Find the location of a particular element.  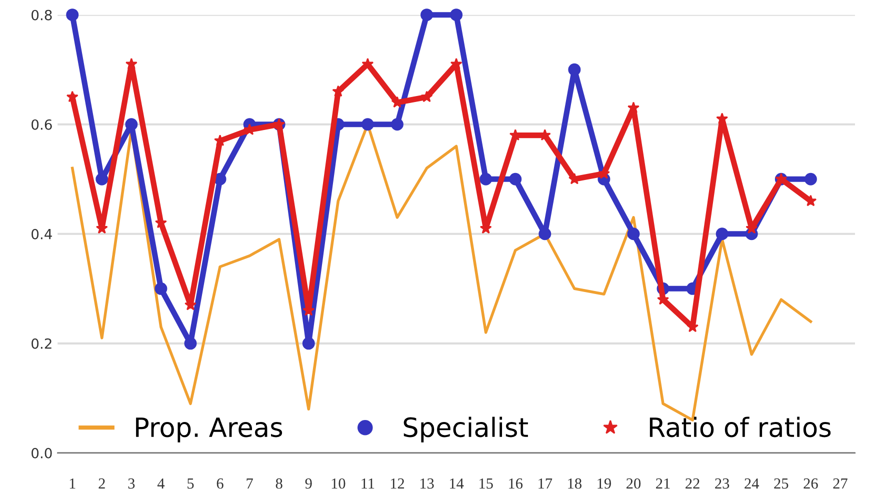

x-tick-label: 19 is located at coordinates (604, 483).